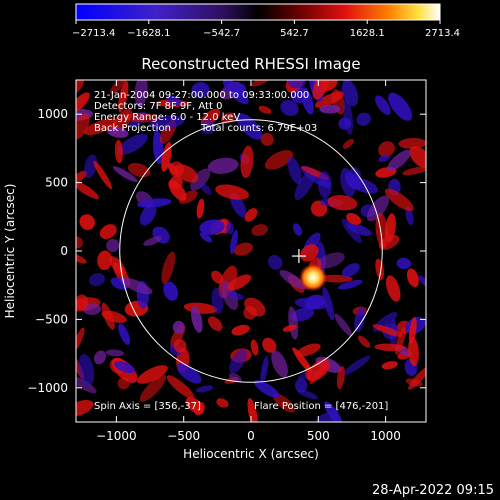  I want to click on annotation-time-range: 21-Jan-2004 09:27:00.000 to 09:33:00.000, so click(201, 95).